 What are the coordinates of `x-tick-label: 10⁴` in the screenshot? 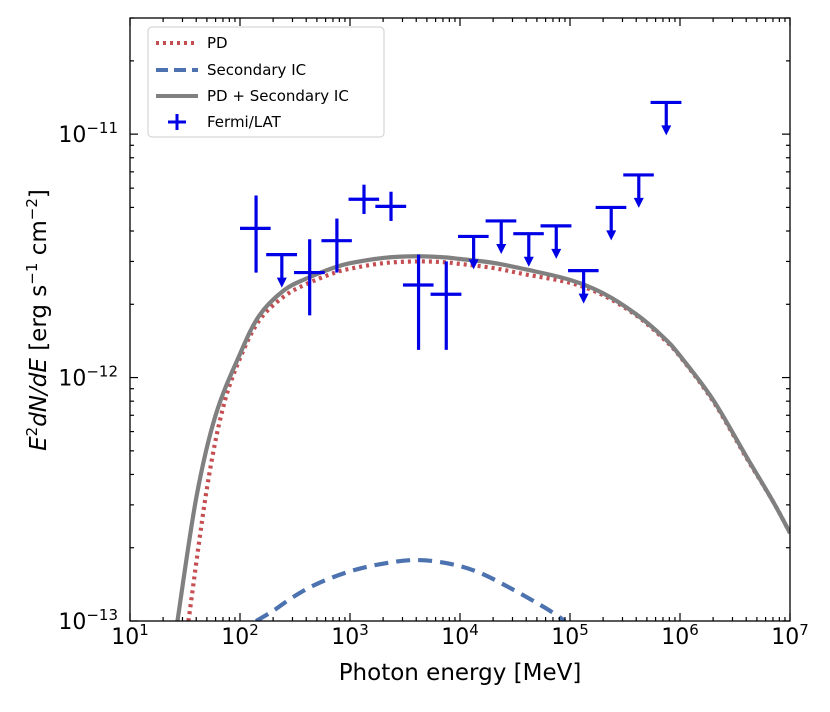 It's located at (460, 635).